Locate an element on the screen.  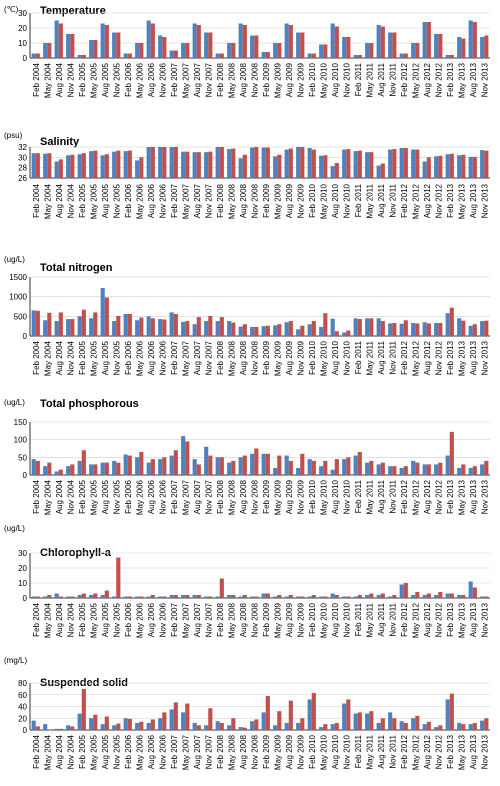
chart-5-x-tick-label: May 2005 is located at coordinates (93, 752).